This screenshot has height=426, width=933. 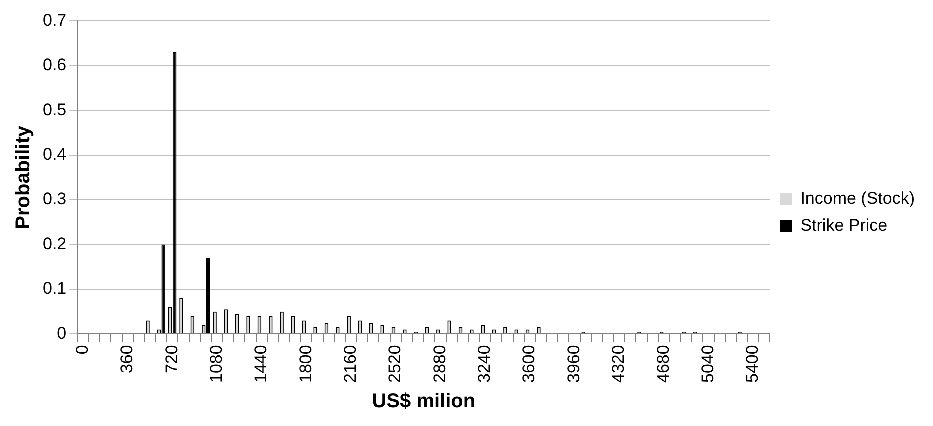 I want to click on y-tick-label: 0.7, so click(x=54, y=20).